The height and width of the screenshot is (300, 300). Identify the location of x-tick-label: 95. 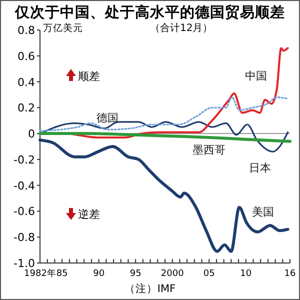
(136, 274).